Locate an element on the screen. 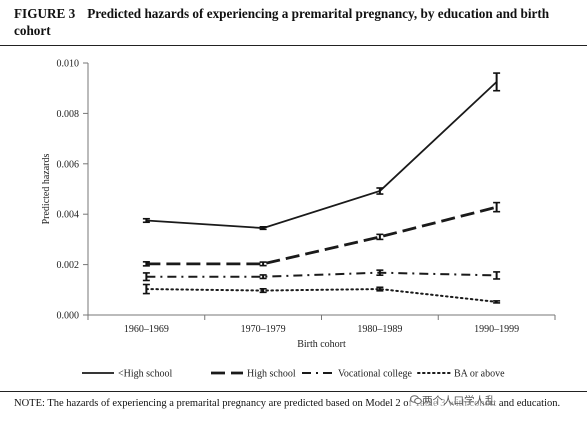 Image resolution: width=587 pixels, height=427 pixels. legend-label: <High school is located at coordinates (145, 374).